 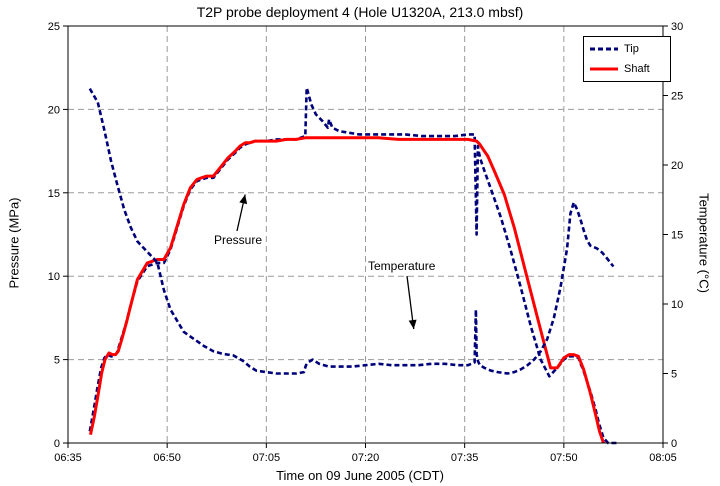 I want to click on y-left-tick-label: 25, so click(x=54, y=27).